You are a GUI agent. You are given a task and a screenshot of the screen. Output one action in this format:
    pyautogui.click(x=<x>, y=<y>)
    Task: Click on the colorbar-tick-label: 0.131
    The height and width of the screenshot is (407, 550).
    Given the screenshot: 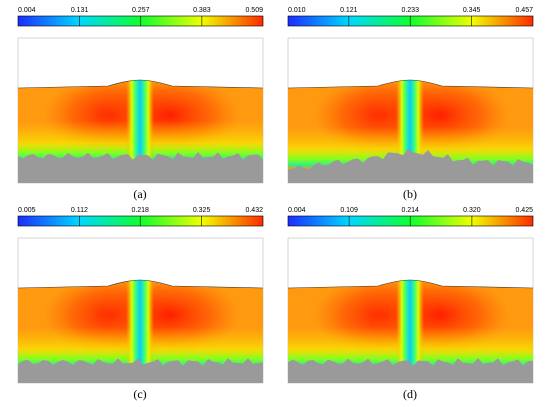 What is the action you would take?
    pyautogui.click(x=80, y=10)
    